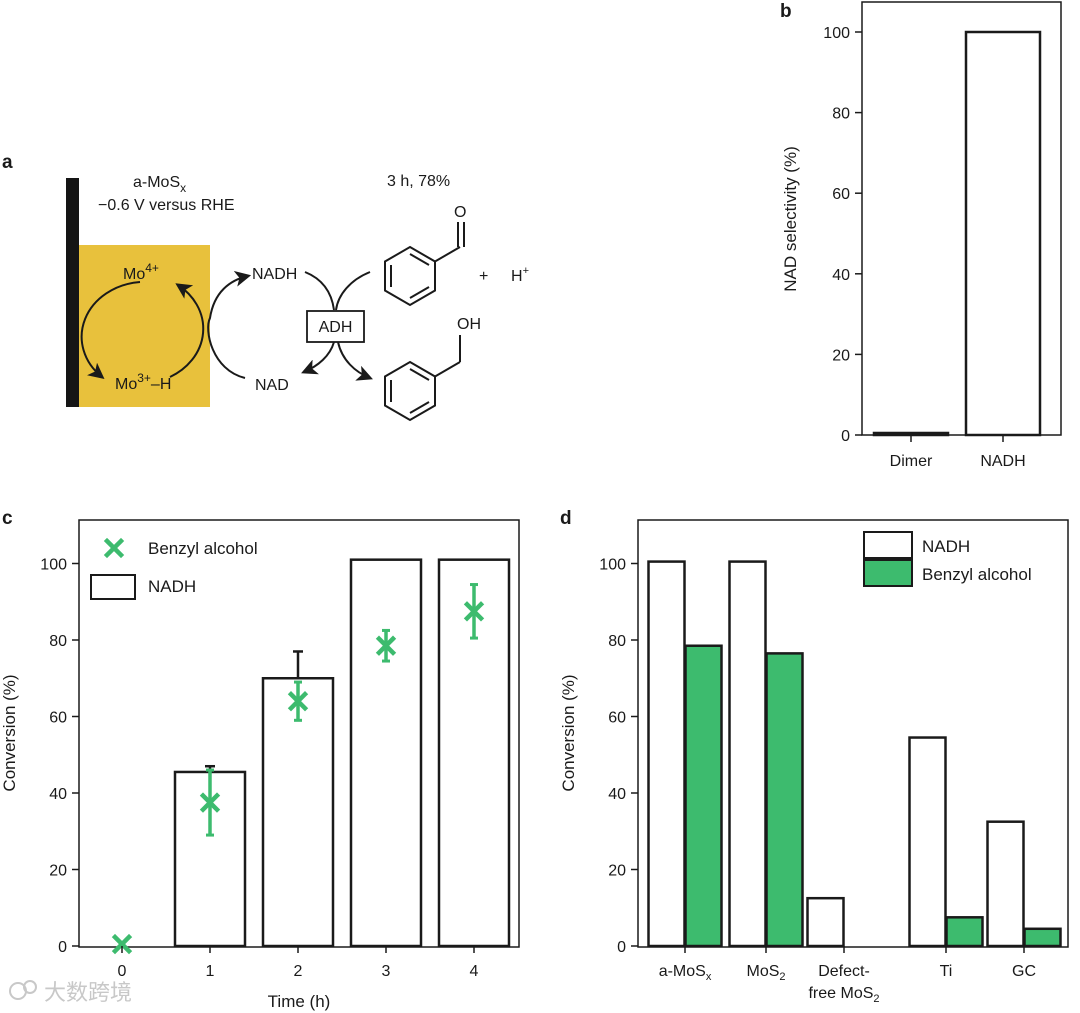 This screenshot has height=1013, width=1080. What do you see at coordinates (474, 971) in the screenshot?
I see `x-tick-label: 4` at bounding box center [474, 971].